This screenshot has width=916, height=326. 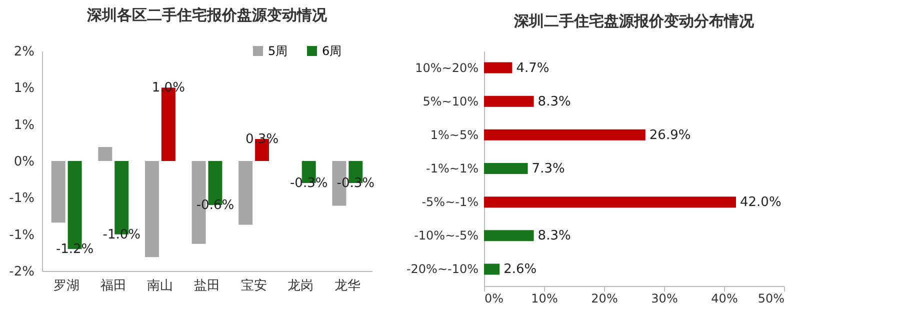 I want to click on data-label: 42.0%, so click(x=761, y=202).